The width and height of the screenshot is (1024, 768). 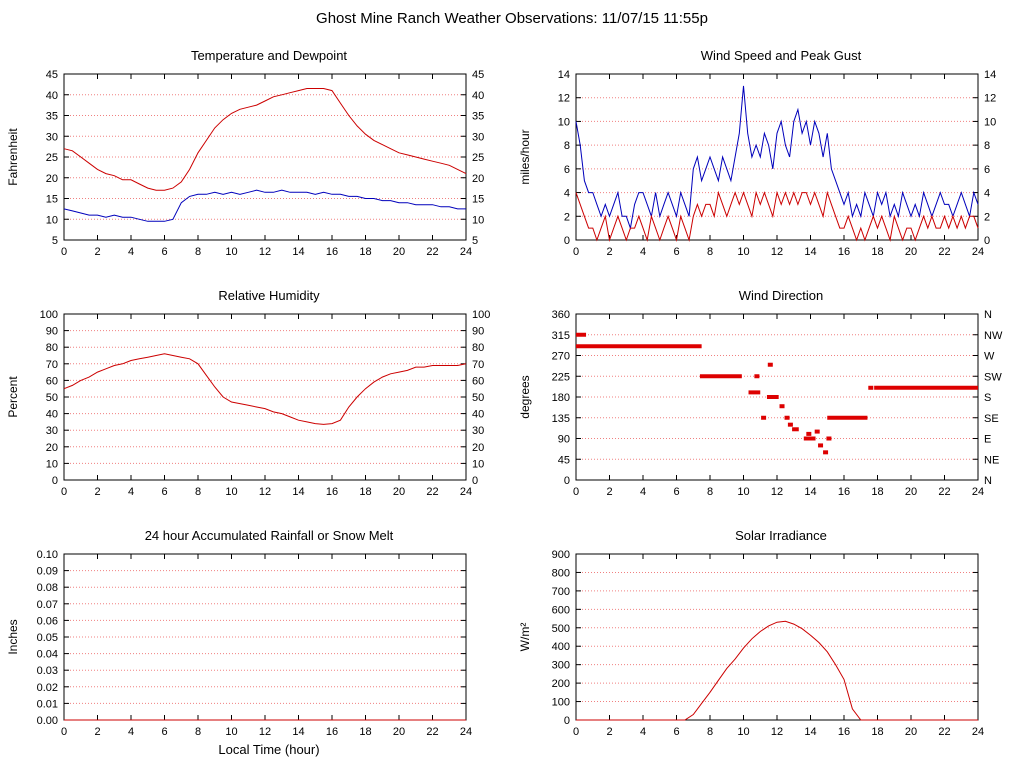 I want to click on chart-title-wind-direction: Wind Direction, so click(x=781, y=295).